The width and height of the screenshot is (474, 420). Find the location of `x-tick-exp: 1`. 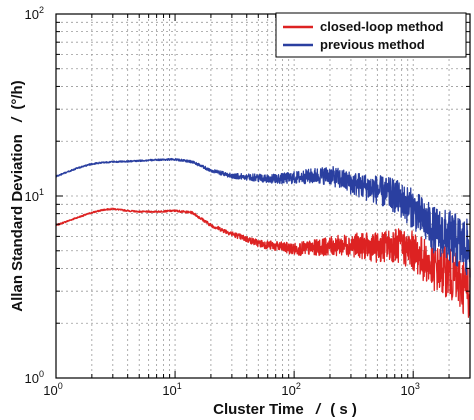

x-tick-exp: 1 is located at coordinates (179, 386).